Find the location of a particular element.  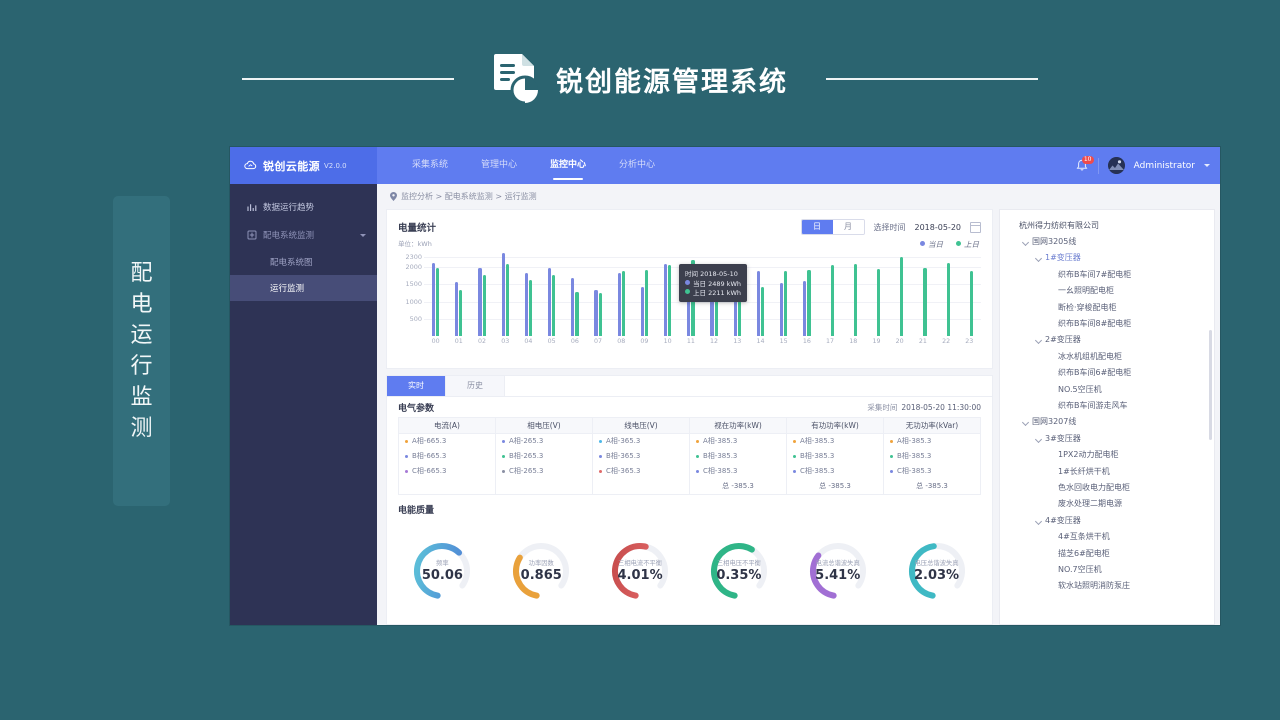

tree-node-label: 色水回收电力配电柜 is located at coordinates (1094, 487).